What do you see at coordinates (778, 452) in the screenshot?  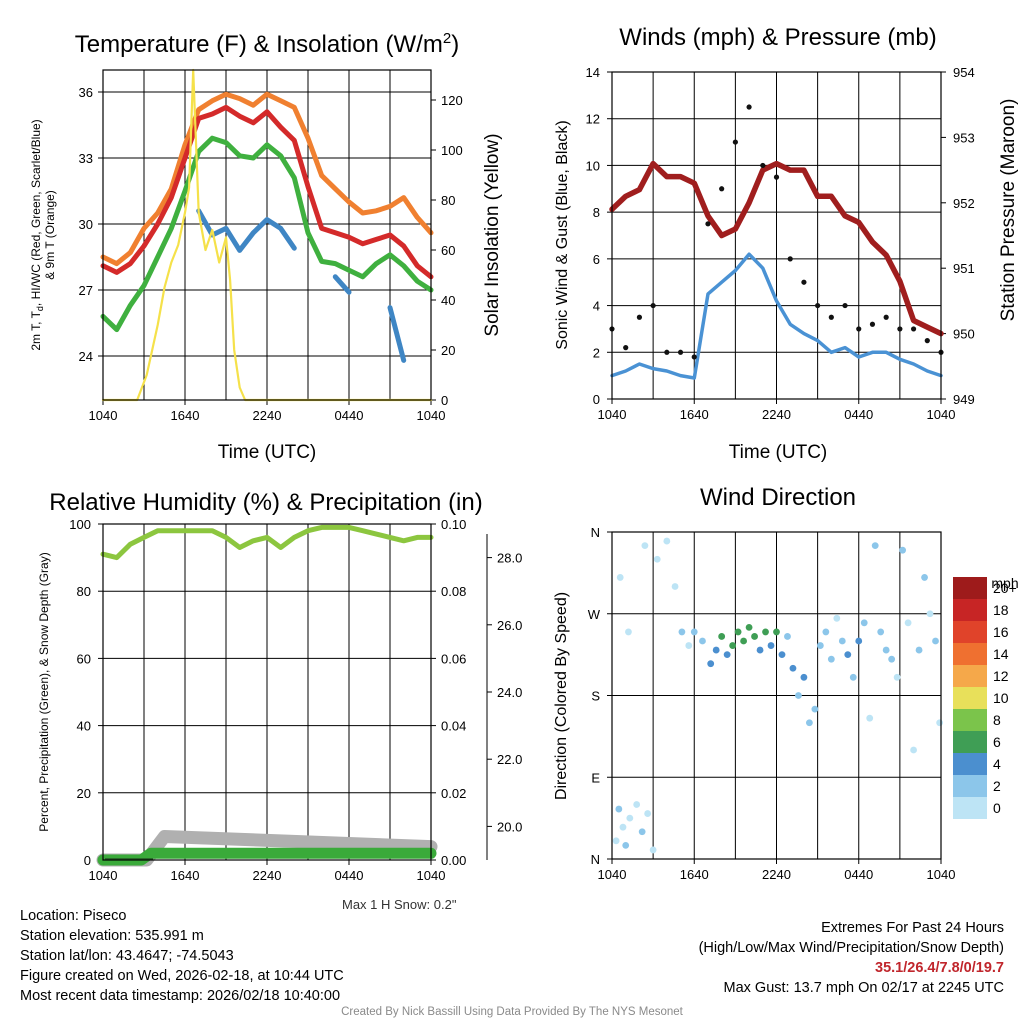 I see `winds-x-axis-label: Time (UTC)` at bounding box center [778, 452].